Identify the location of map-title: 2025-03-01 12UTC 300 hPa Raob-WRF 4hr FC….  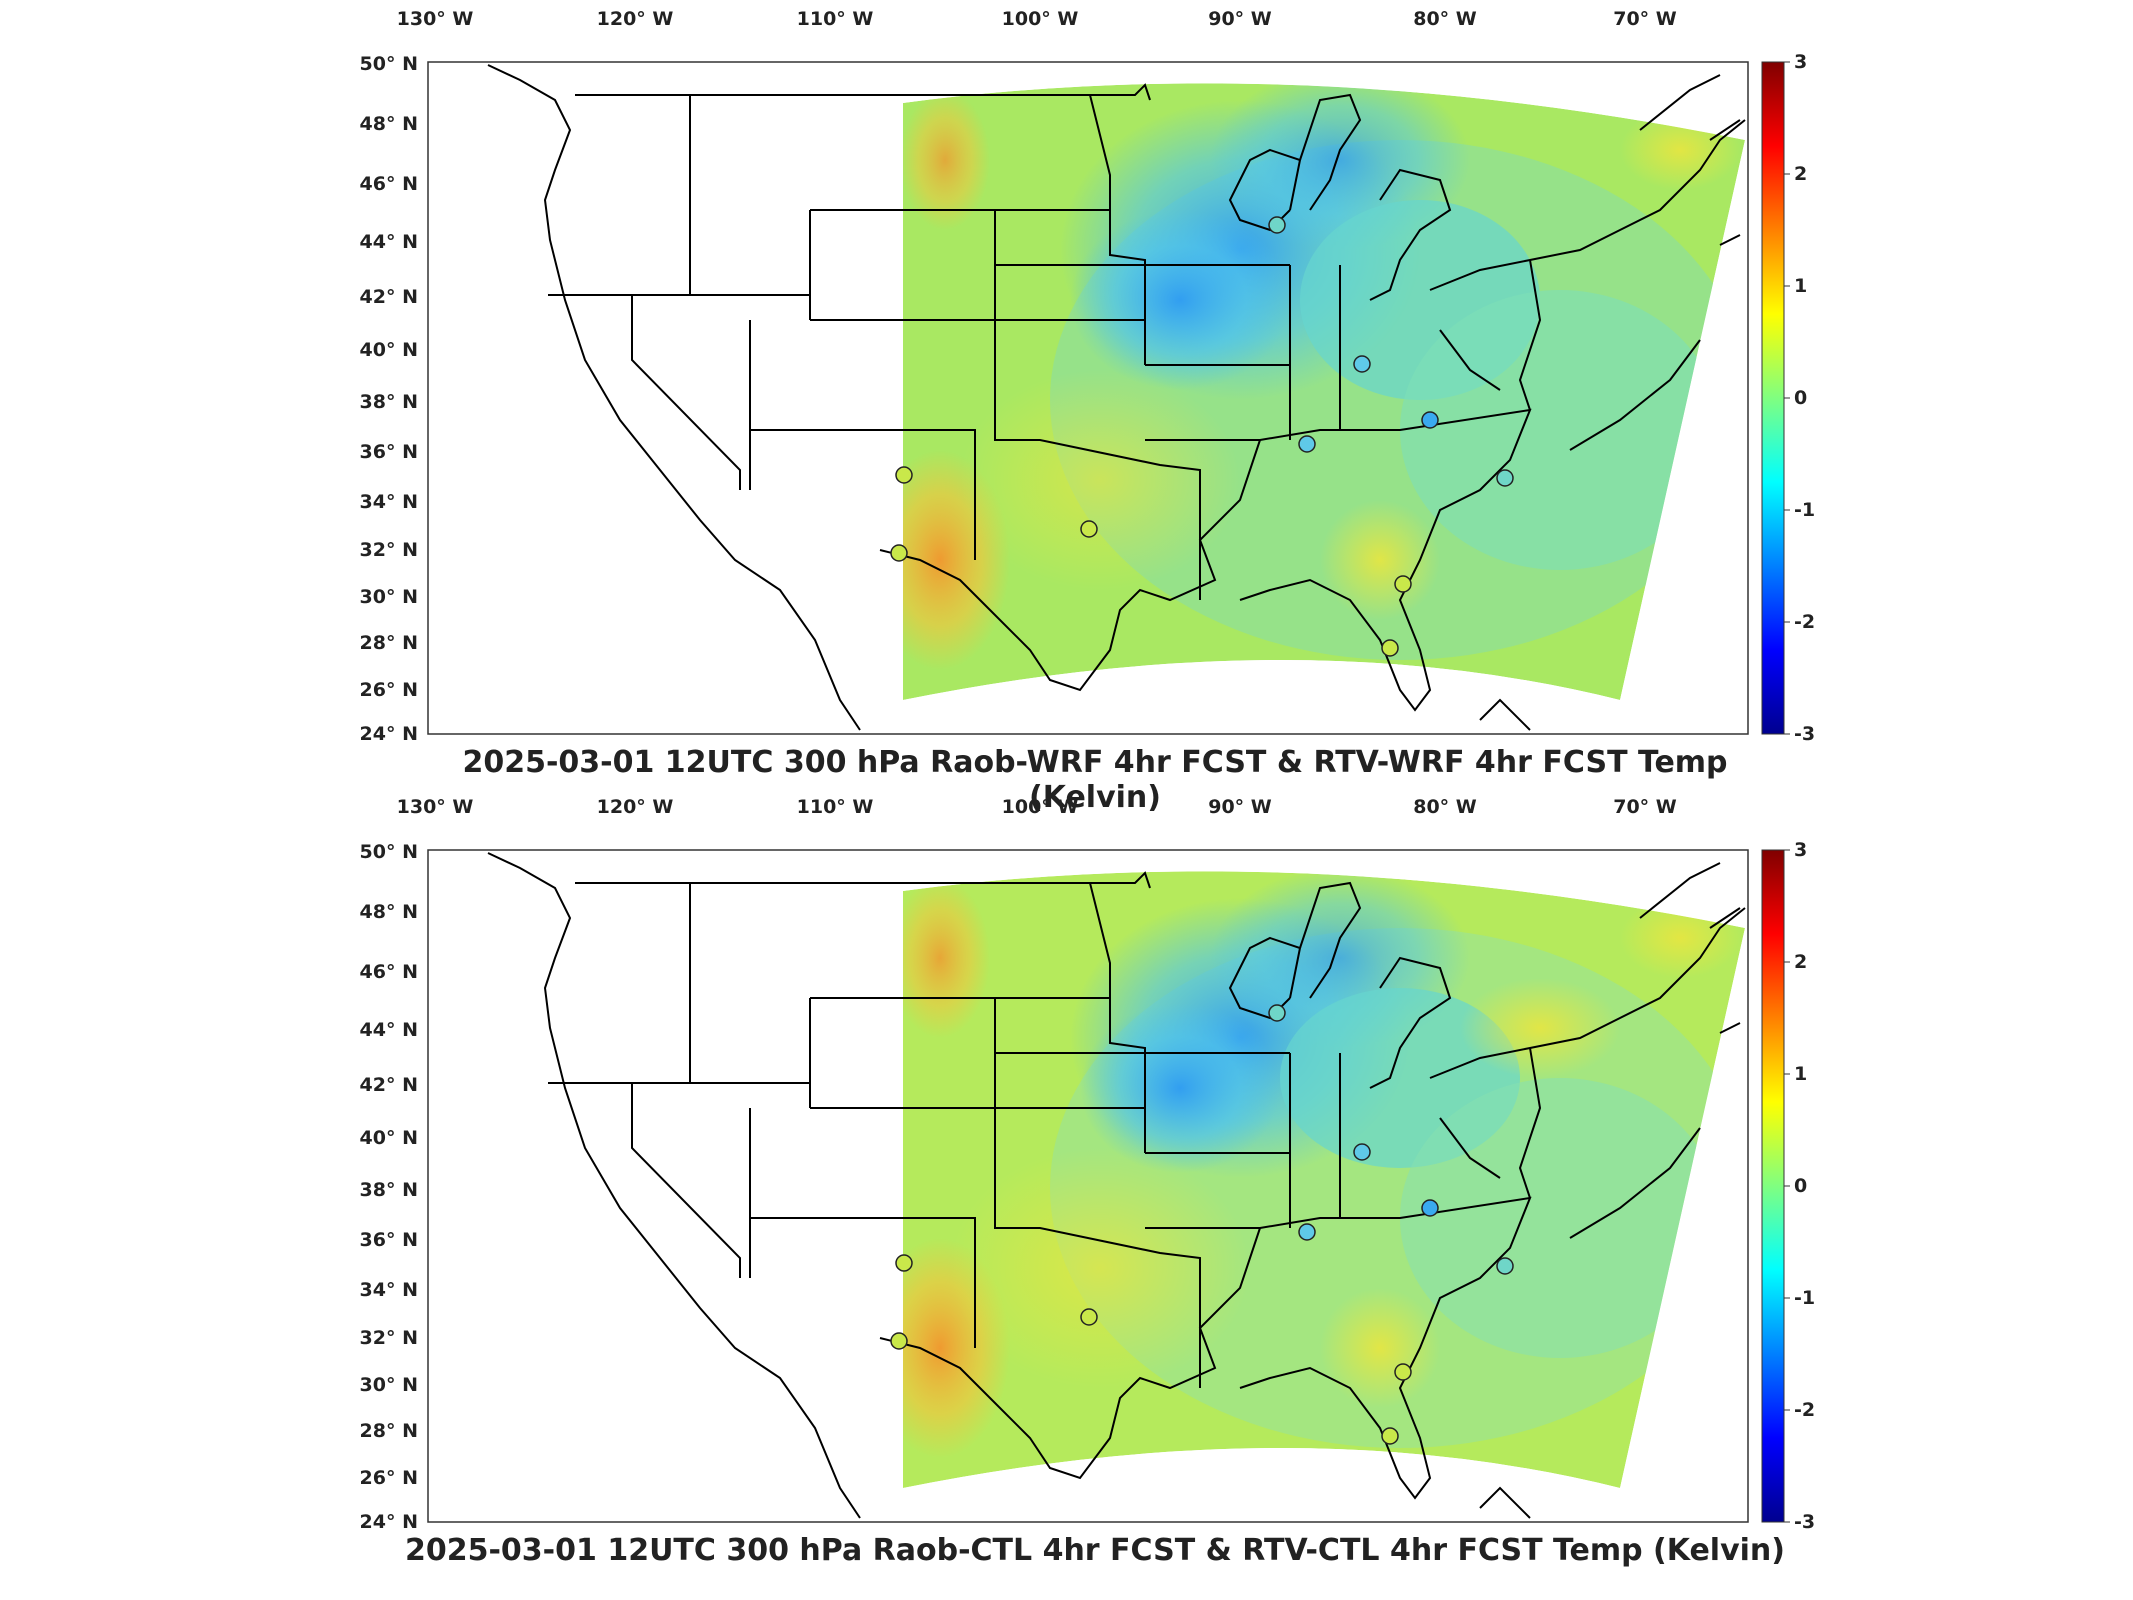
(1095, 780).